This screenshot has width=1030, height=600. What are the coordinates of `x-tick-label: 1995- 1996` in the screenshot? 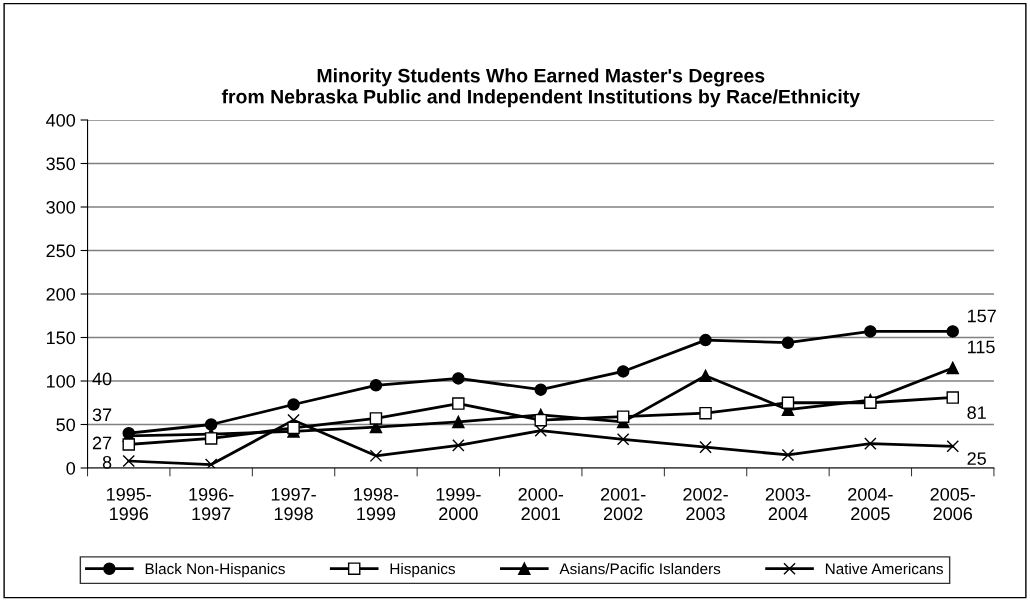 It's located at (129, 504).